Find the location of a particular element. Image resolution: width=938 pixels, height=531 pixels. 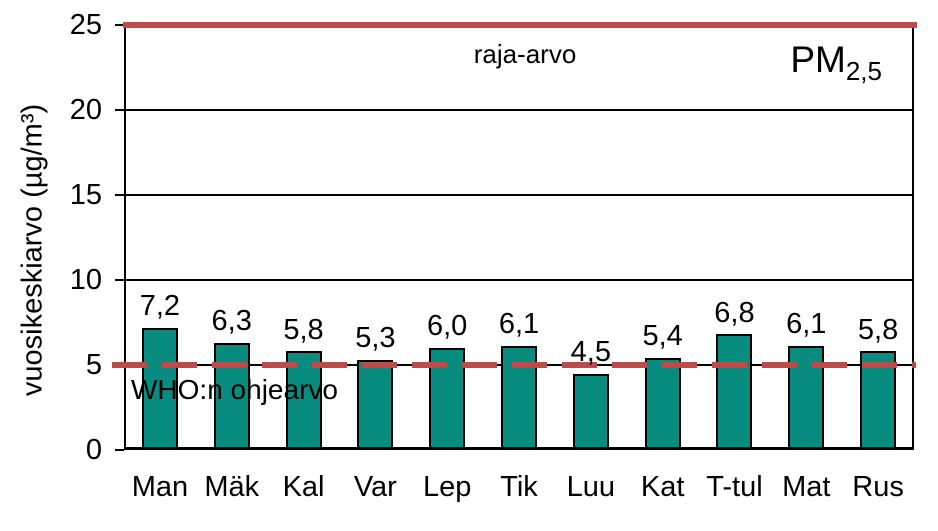

x-tick-label-Mat: Mat is located at coordinates (806, 487).